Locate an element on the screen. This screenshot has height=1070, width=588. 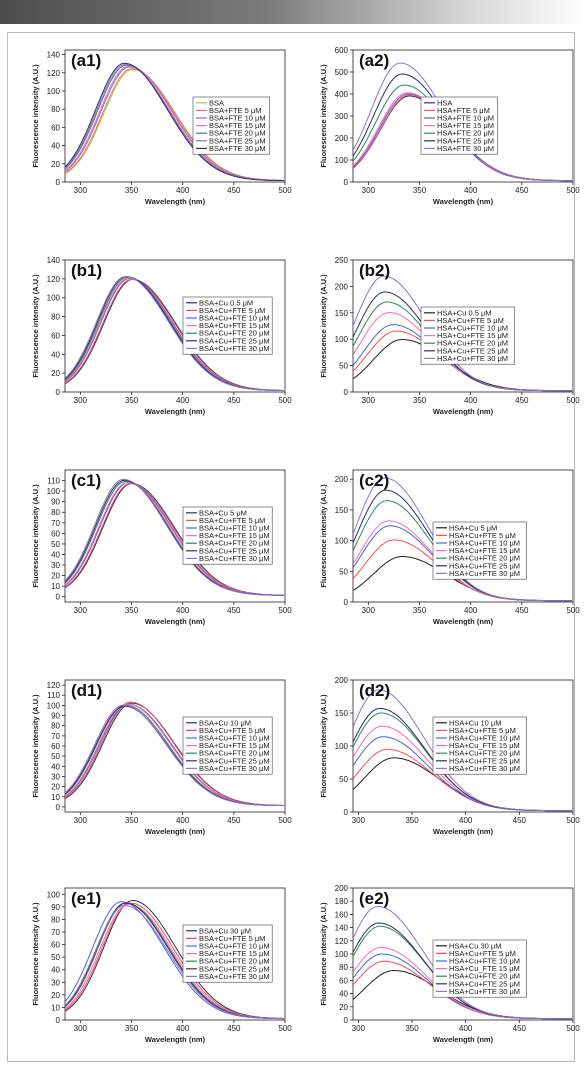
legend-entry: BSA+Cu+FTE 15 μM is located at coordinates (234, 535).